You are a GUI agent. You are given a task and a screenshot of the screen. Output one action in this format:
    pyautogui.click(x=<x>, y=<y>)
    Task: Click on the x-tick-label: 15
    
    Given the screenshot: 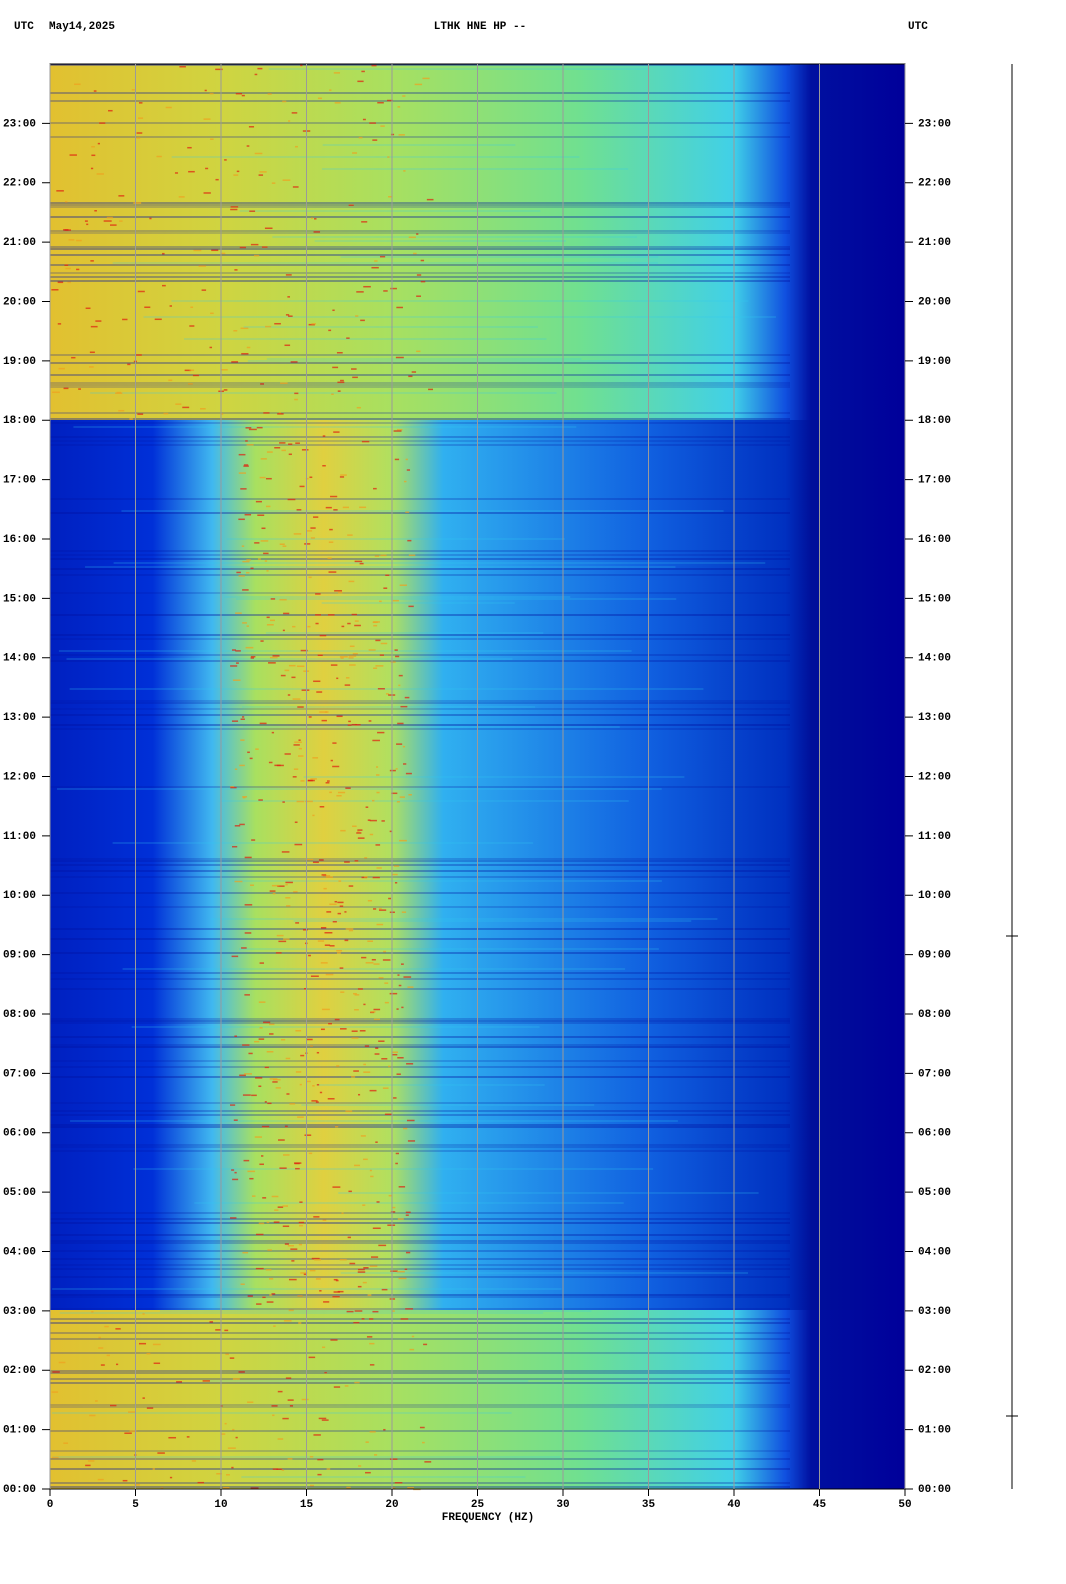 What is the action you would take?
    pyautogui.click(x=307, y=1505)
    